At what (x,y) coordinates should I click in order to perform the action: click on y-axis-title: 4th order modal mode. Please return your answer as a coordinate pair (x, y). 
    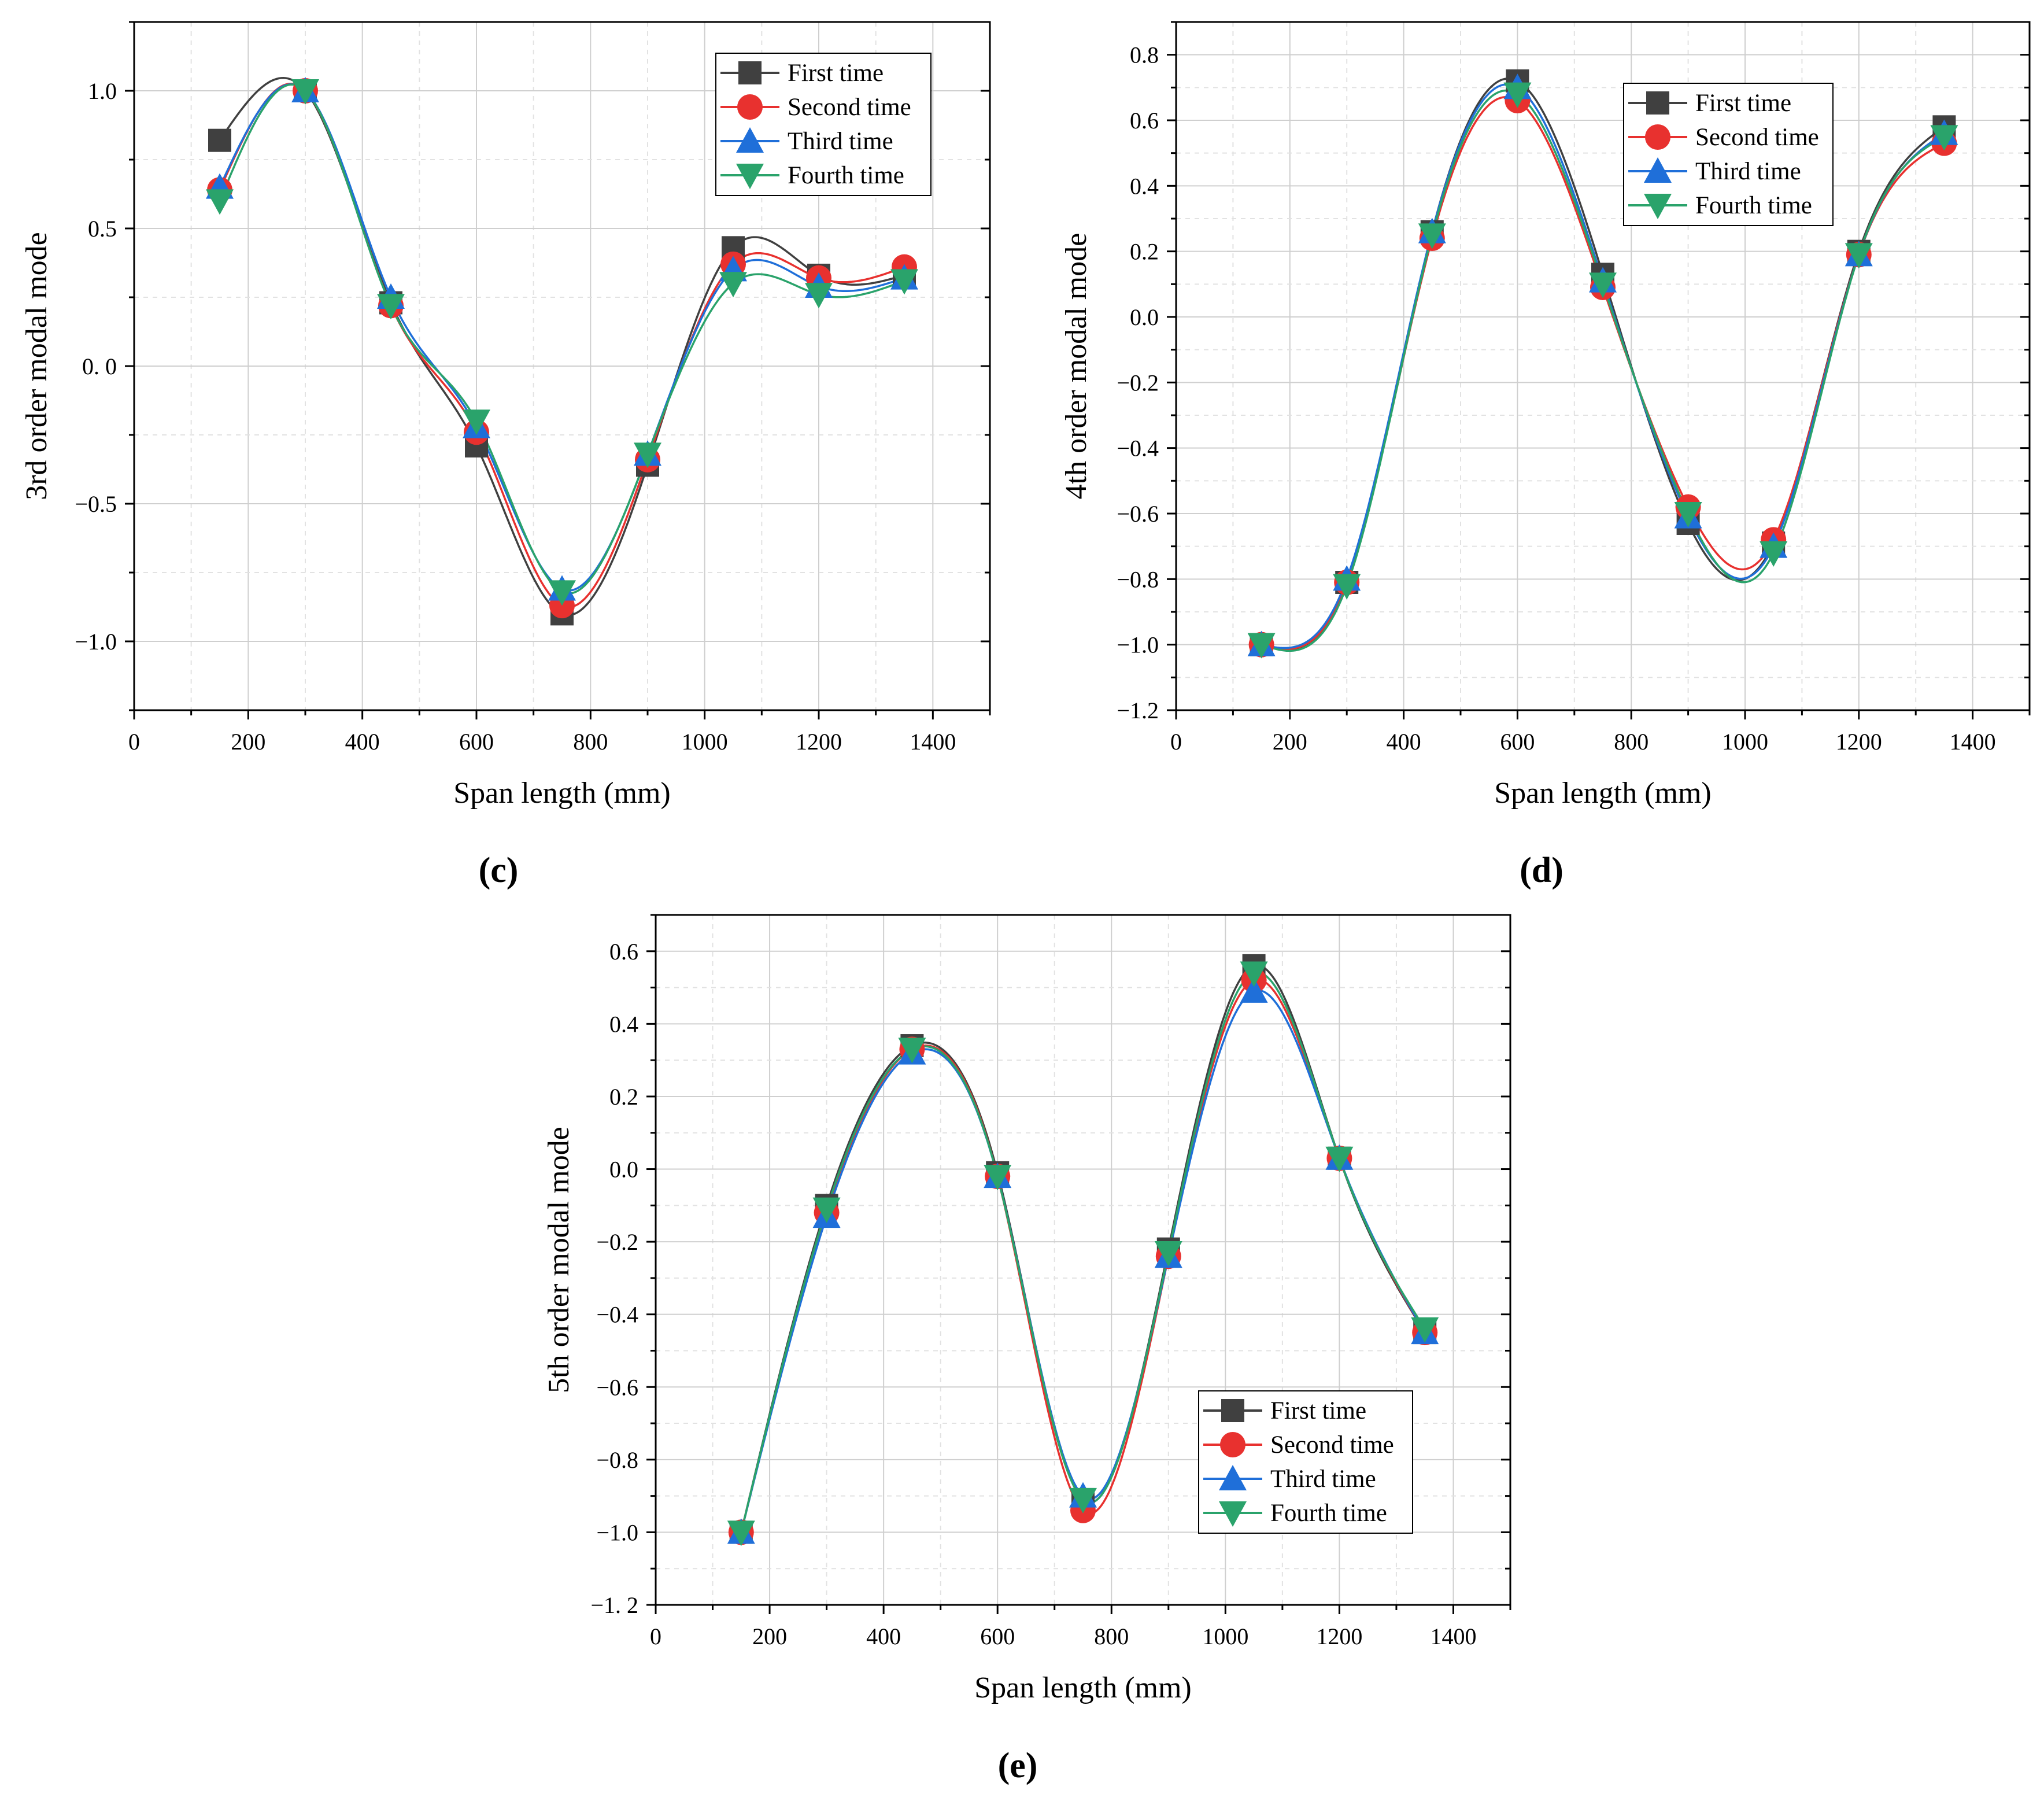
    Looking at the image, I should click on (1076, 366).